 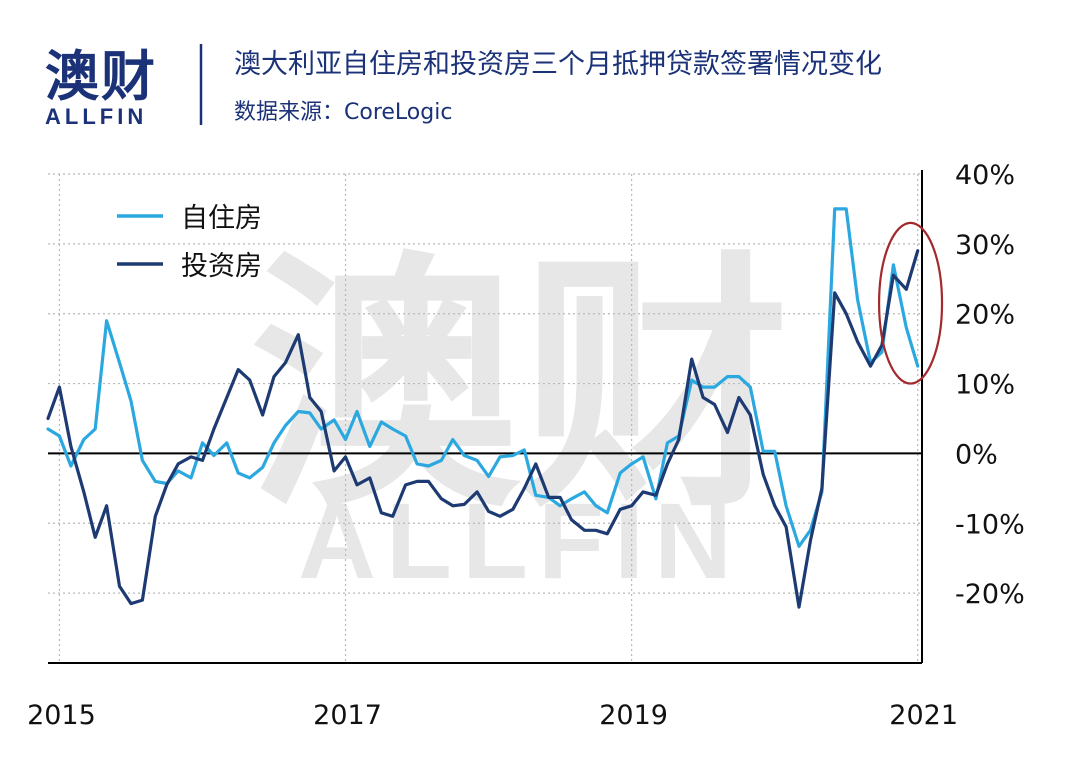 I want to click on y-tick-label: -20%, so click(x=990, y=594).